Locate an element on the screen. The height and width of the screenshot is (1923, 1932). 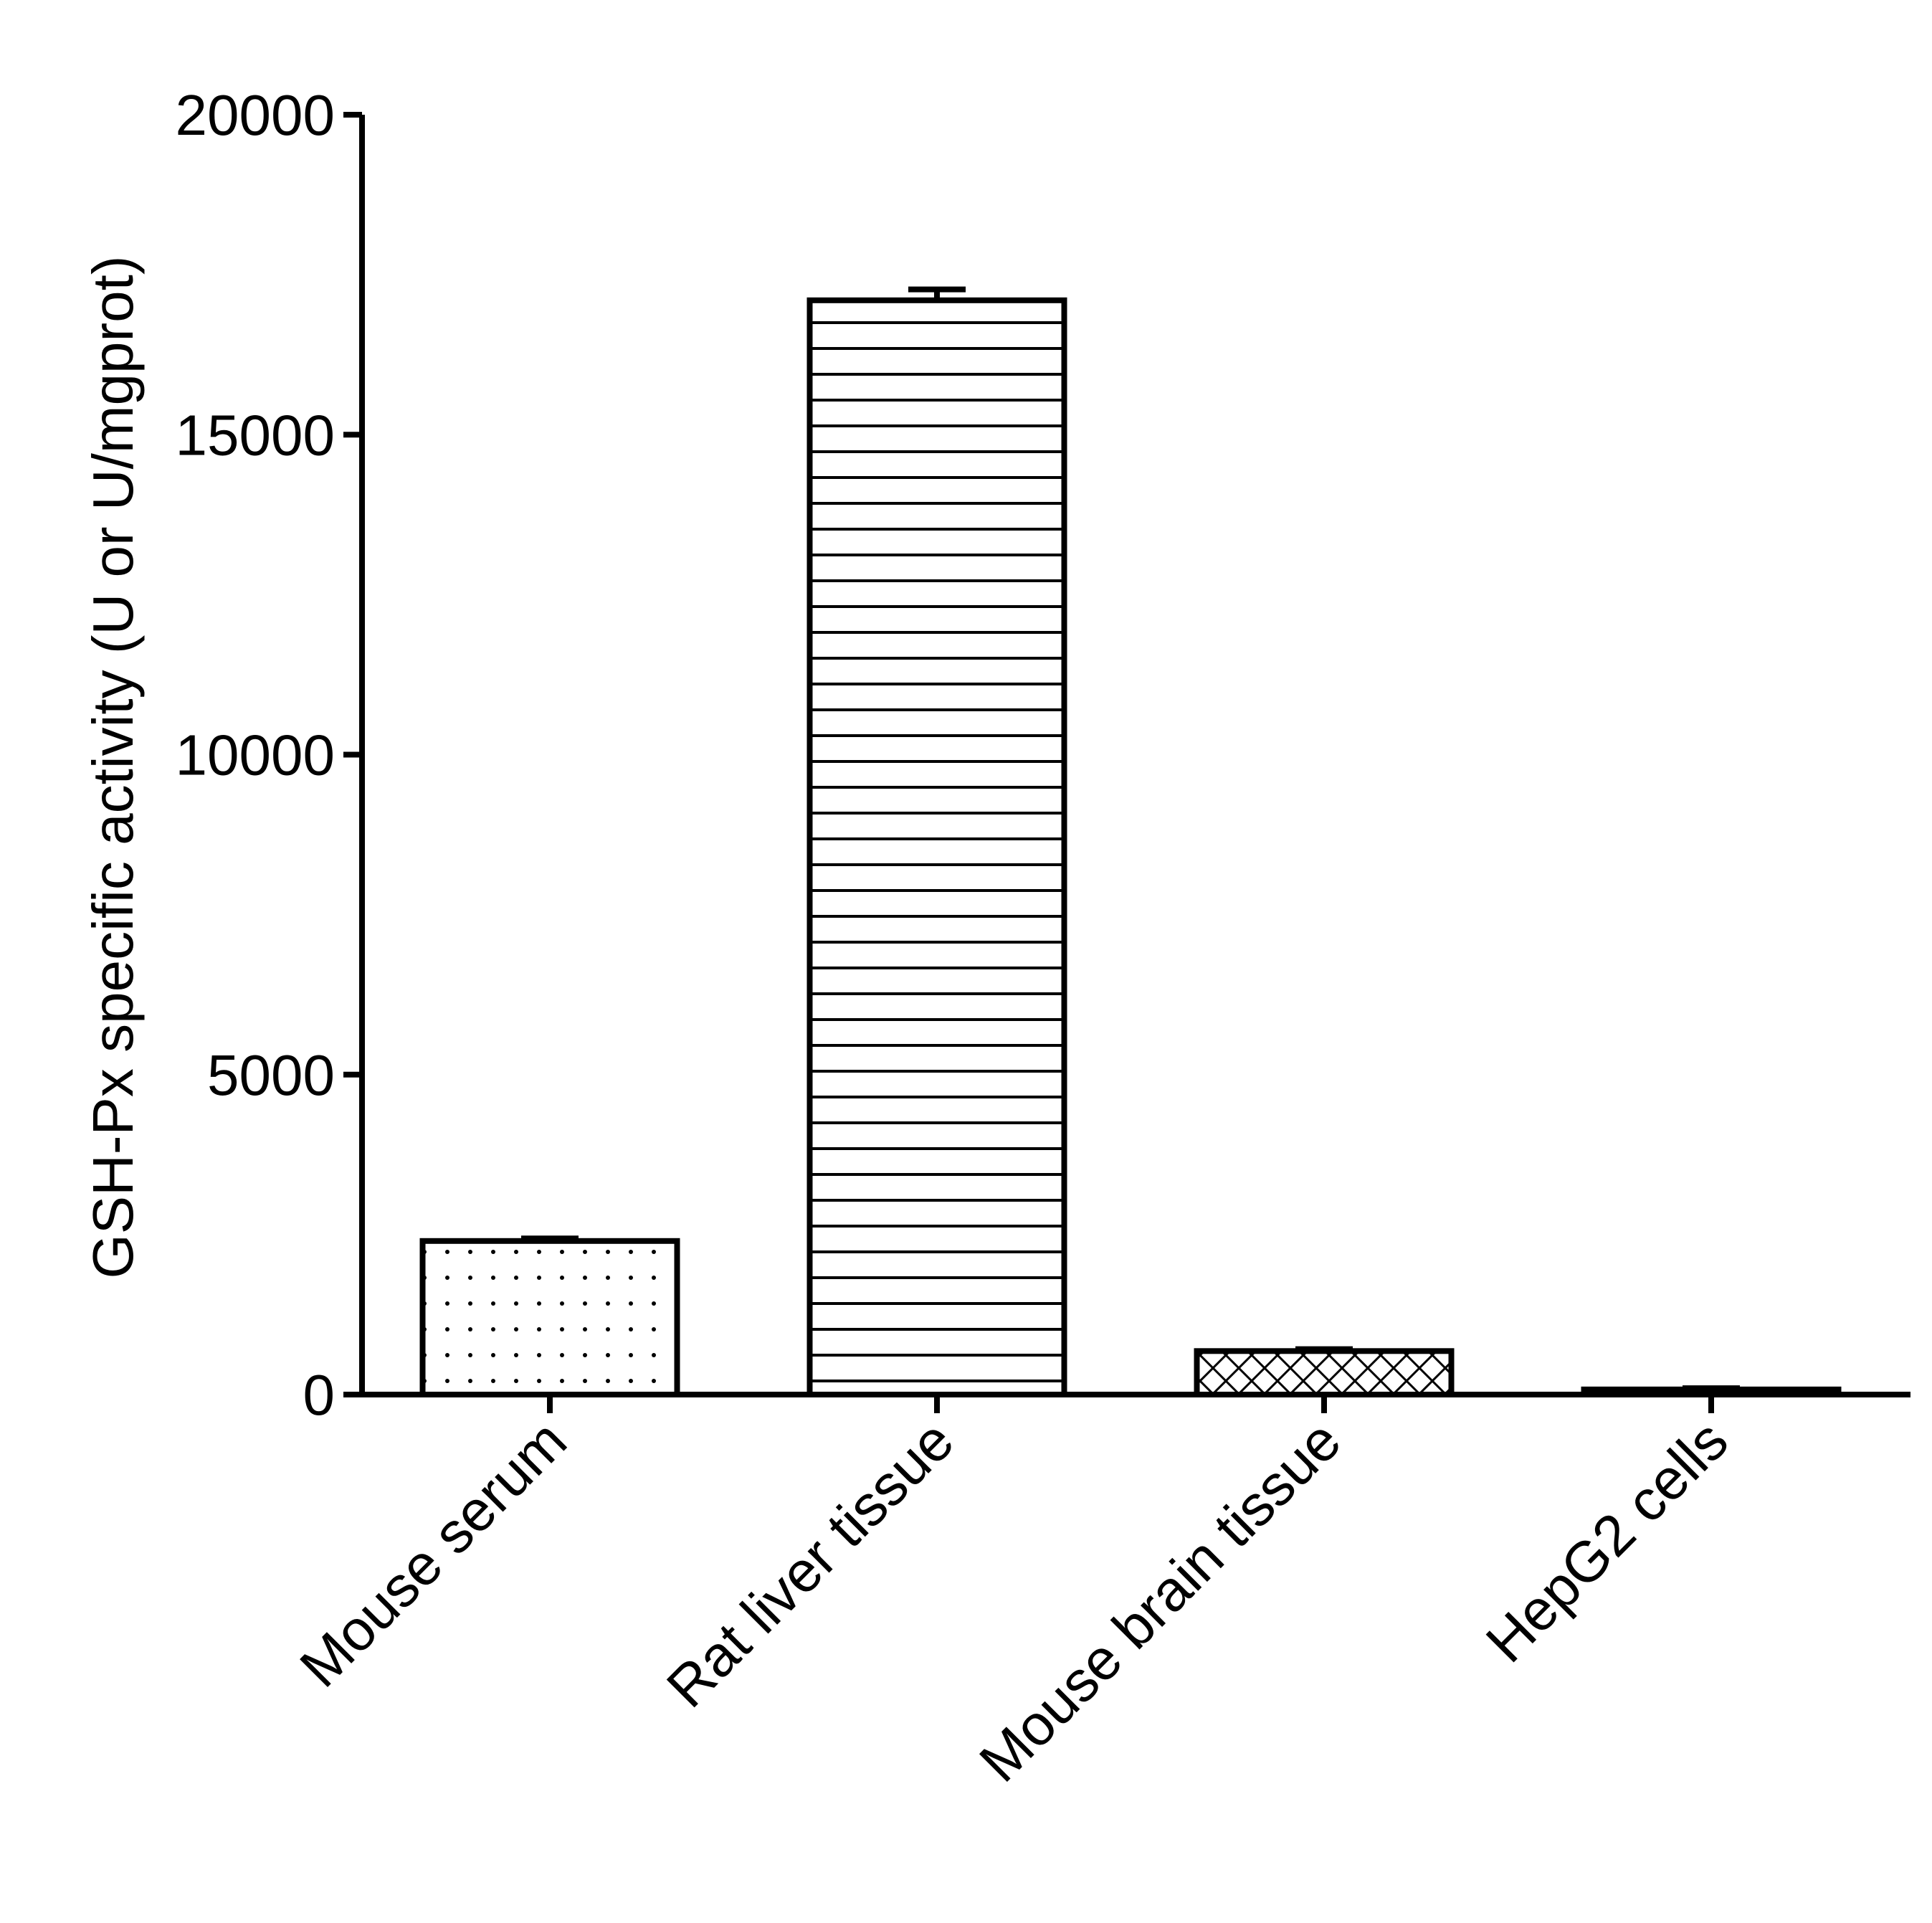
y-tick-label: 20000 is located at coordinates (255, 115).